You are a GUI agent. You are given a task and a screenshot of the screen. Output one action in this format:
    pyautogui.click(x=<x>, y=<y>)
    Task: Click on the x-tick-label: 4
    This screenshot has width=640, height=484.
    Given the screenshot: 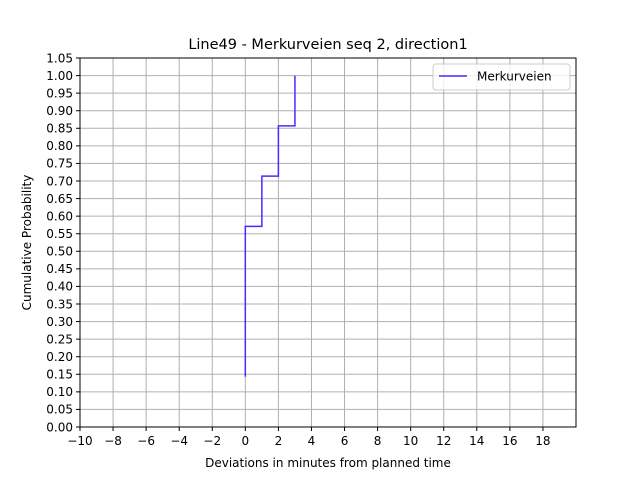 What is the action you would take?
    pyautogui.click(x=312, y=441)
    